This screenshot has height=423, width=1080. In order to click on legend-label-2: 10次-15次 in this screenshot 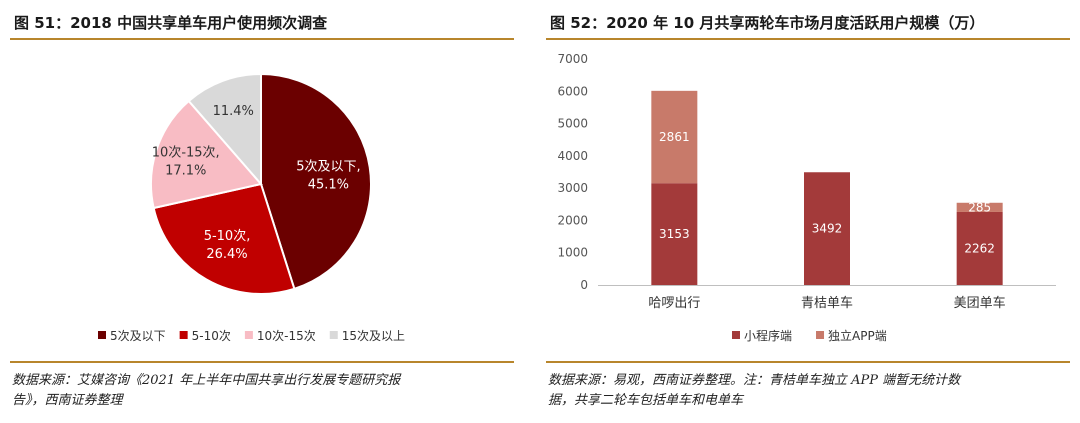, I will do `click(286, 336)`.